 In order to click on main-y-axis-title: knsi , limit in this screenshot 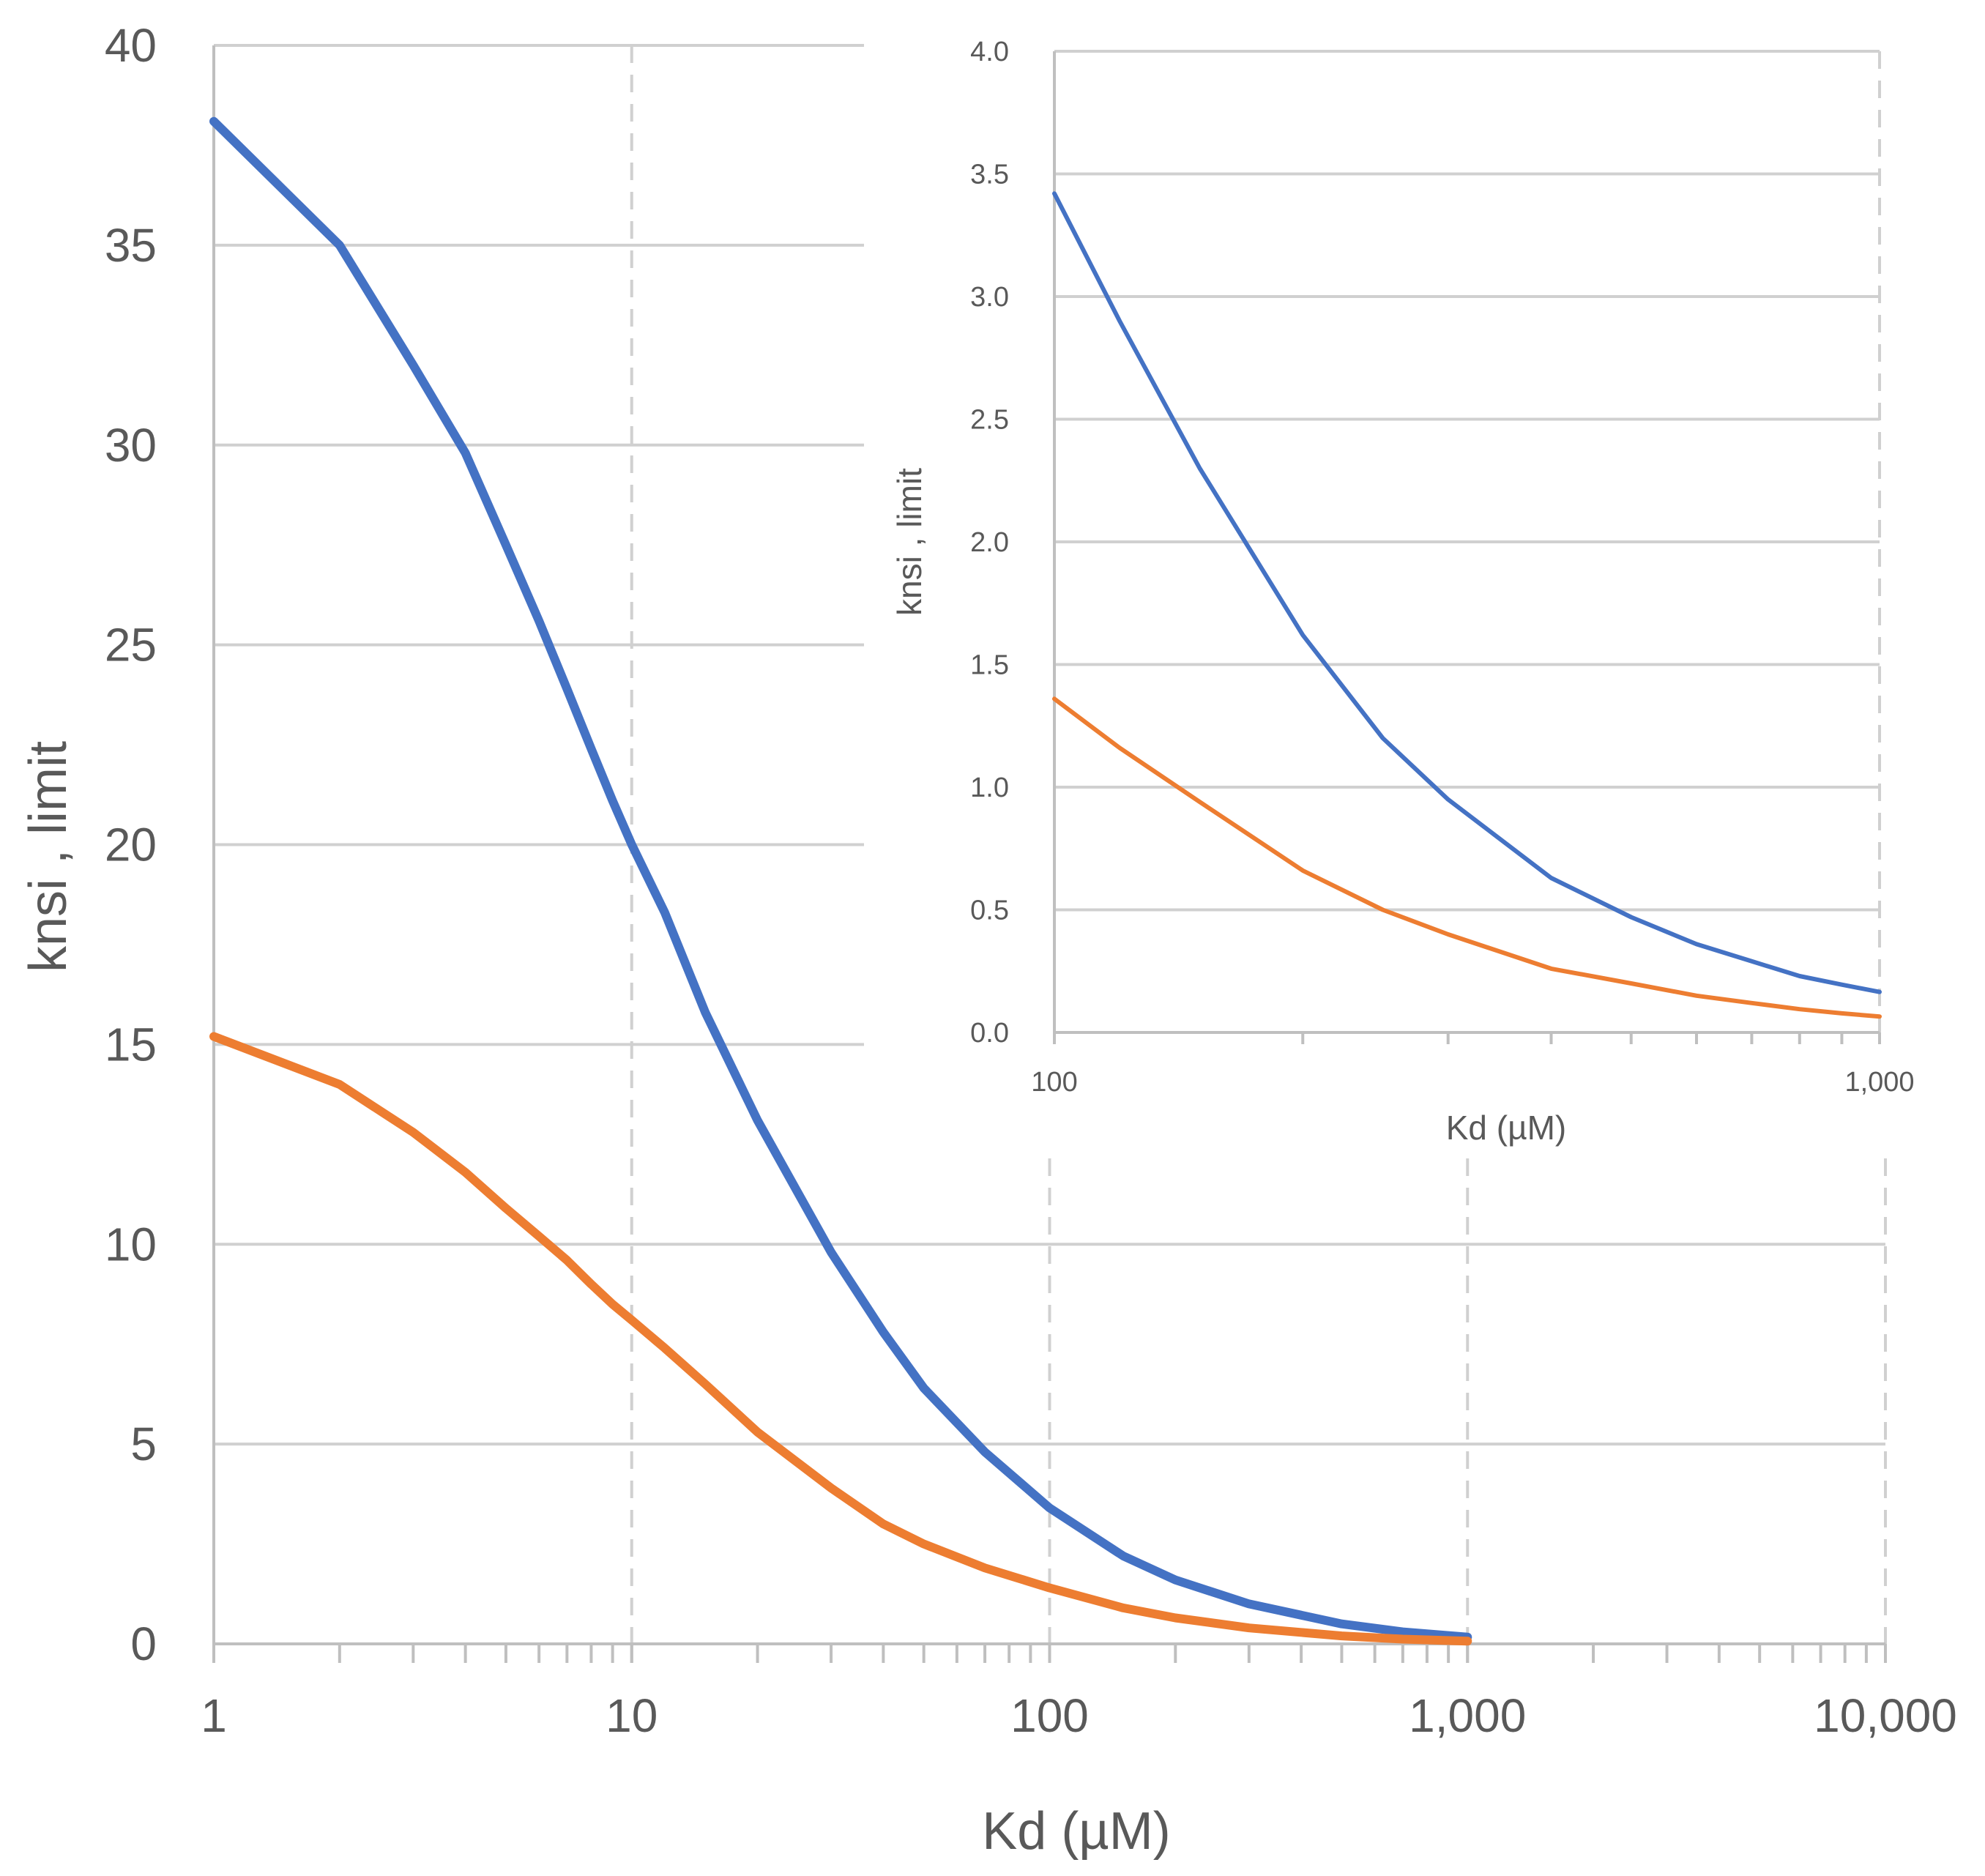, I will do `click(48, 857)`.